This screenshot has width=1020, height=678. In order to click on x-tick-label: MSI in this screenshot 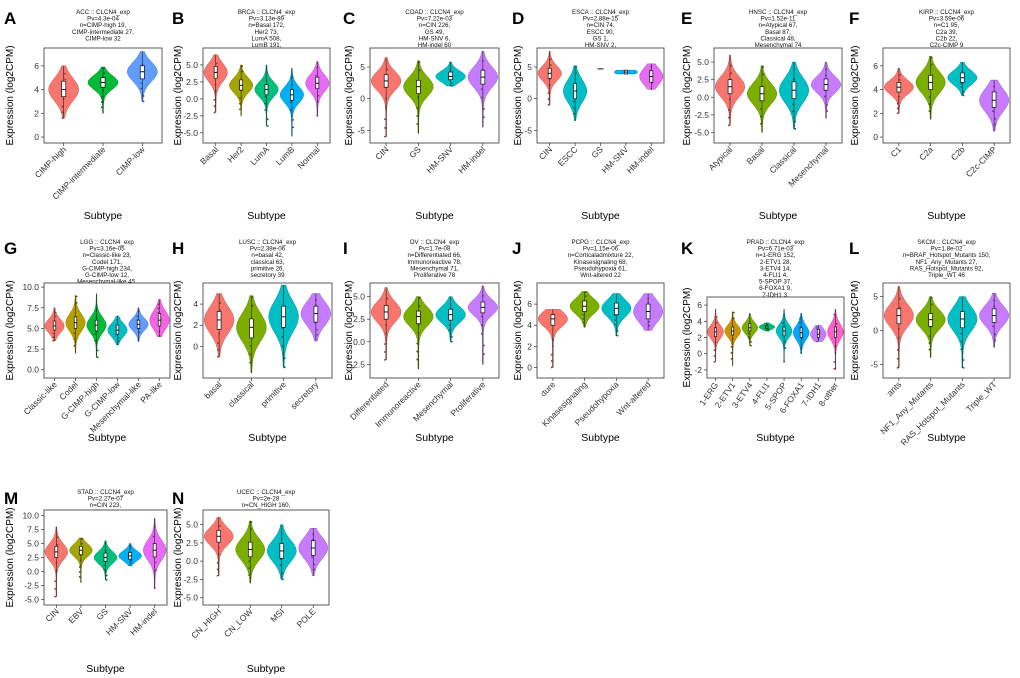, I will do `click(277, 615)`.